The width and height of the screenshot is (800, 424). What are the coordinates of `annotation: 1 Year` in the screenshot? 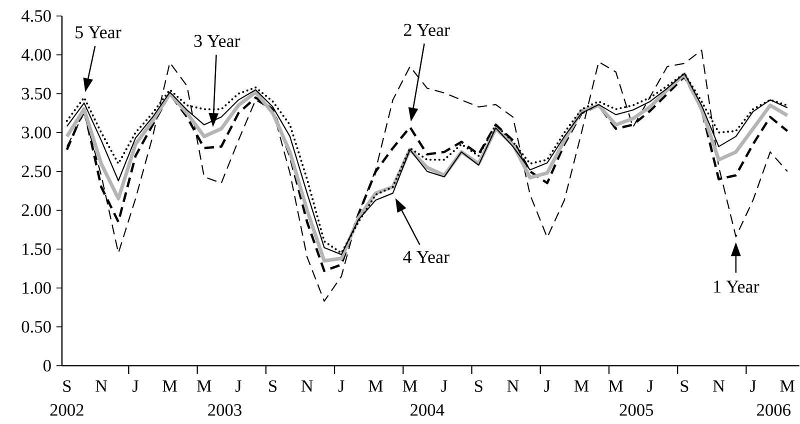 It's located at (737, 286).